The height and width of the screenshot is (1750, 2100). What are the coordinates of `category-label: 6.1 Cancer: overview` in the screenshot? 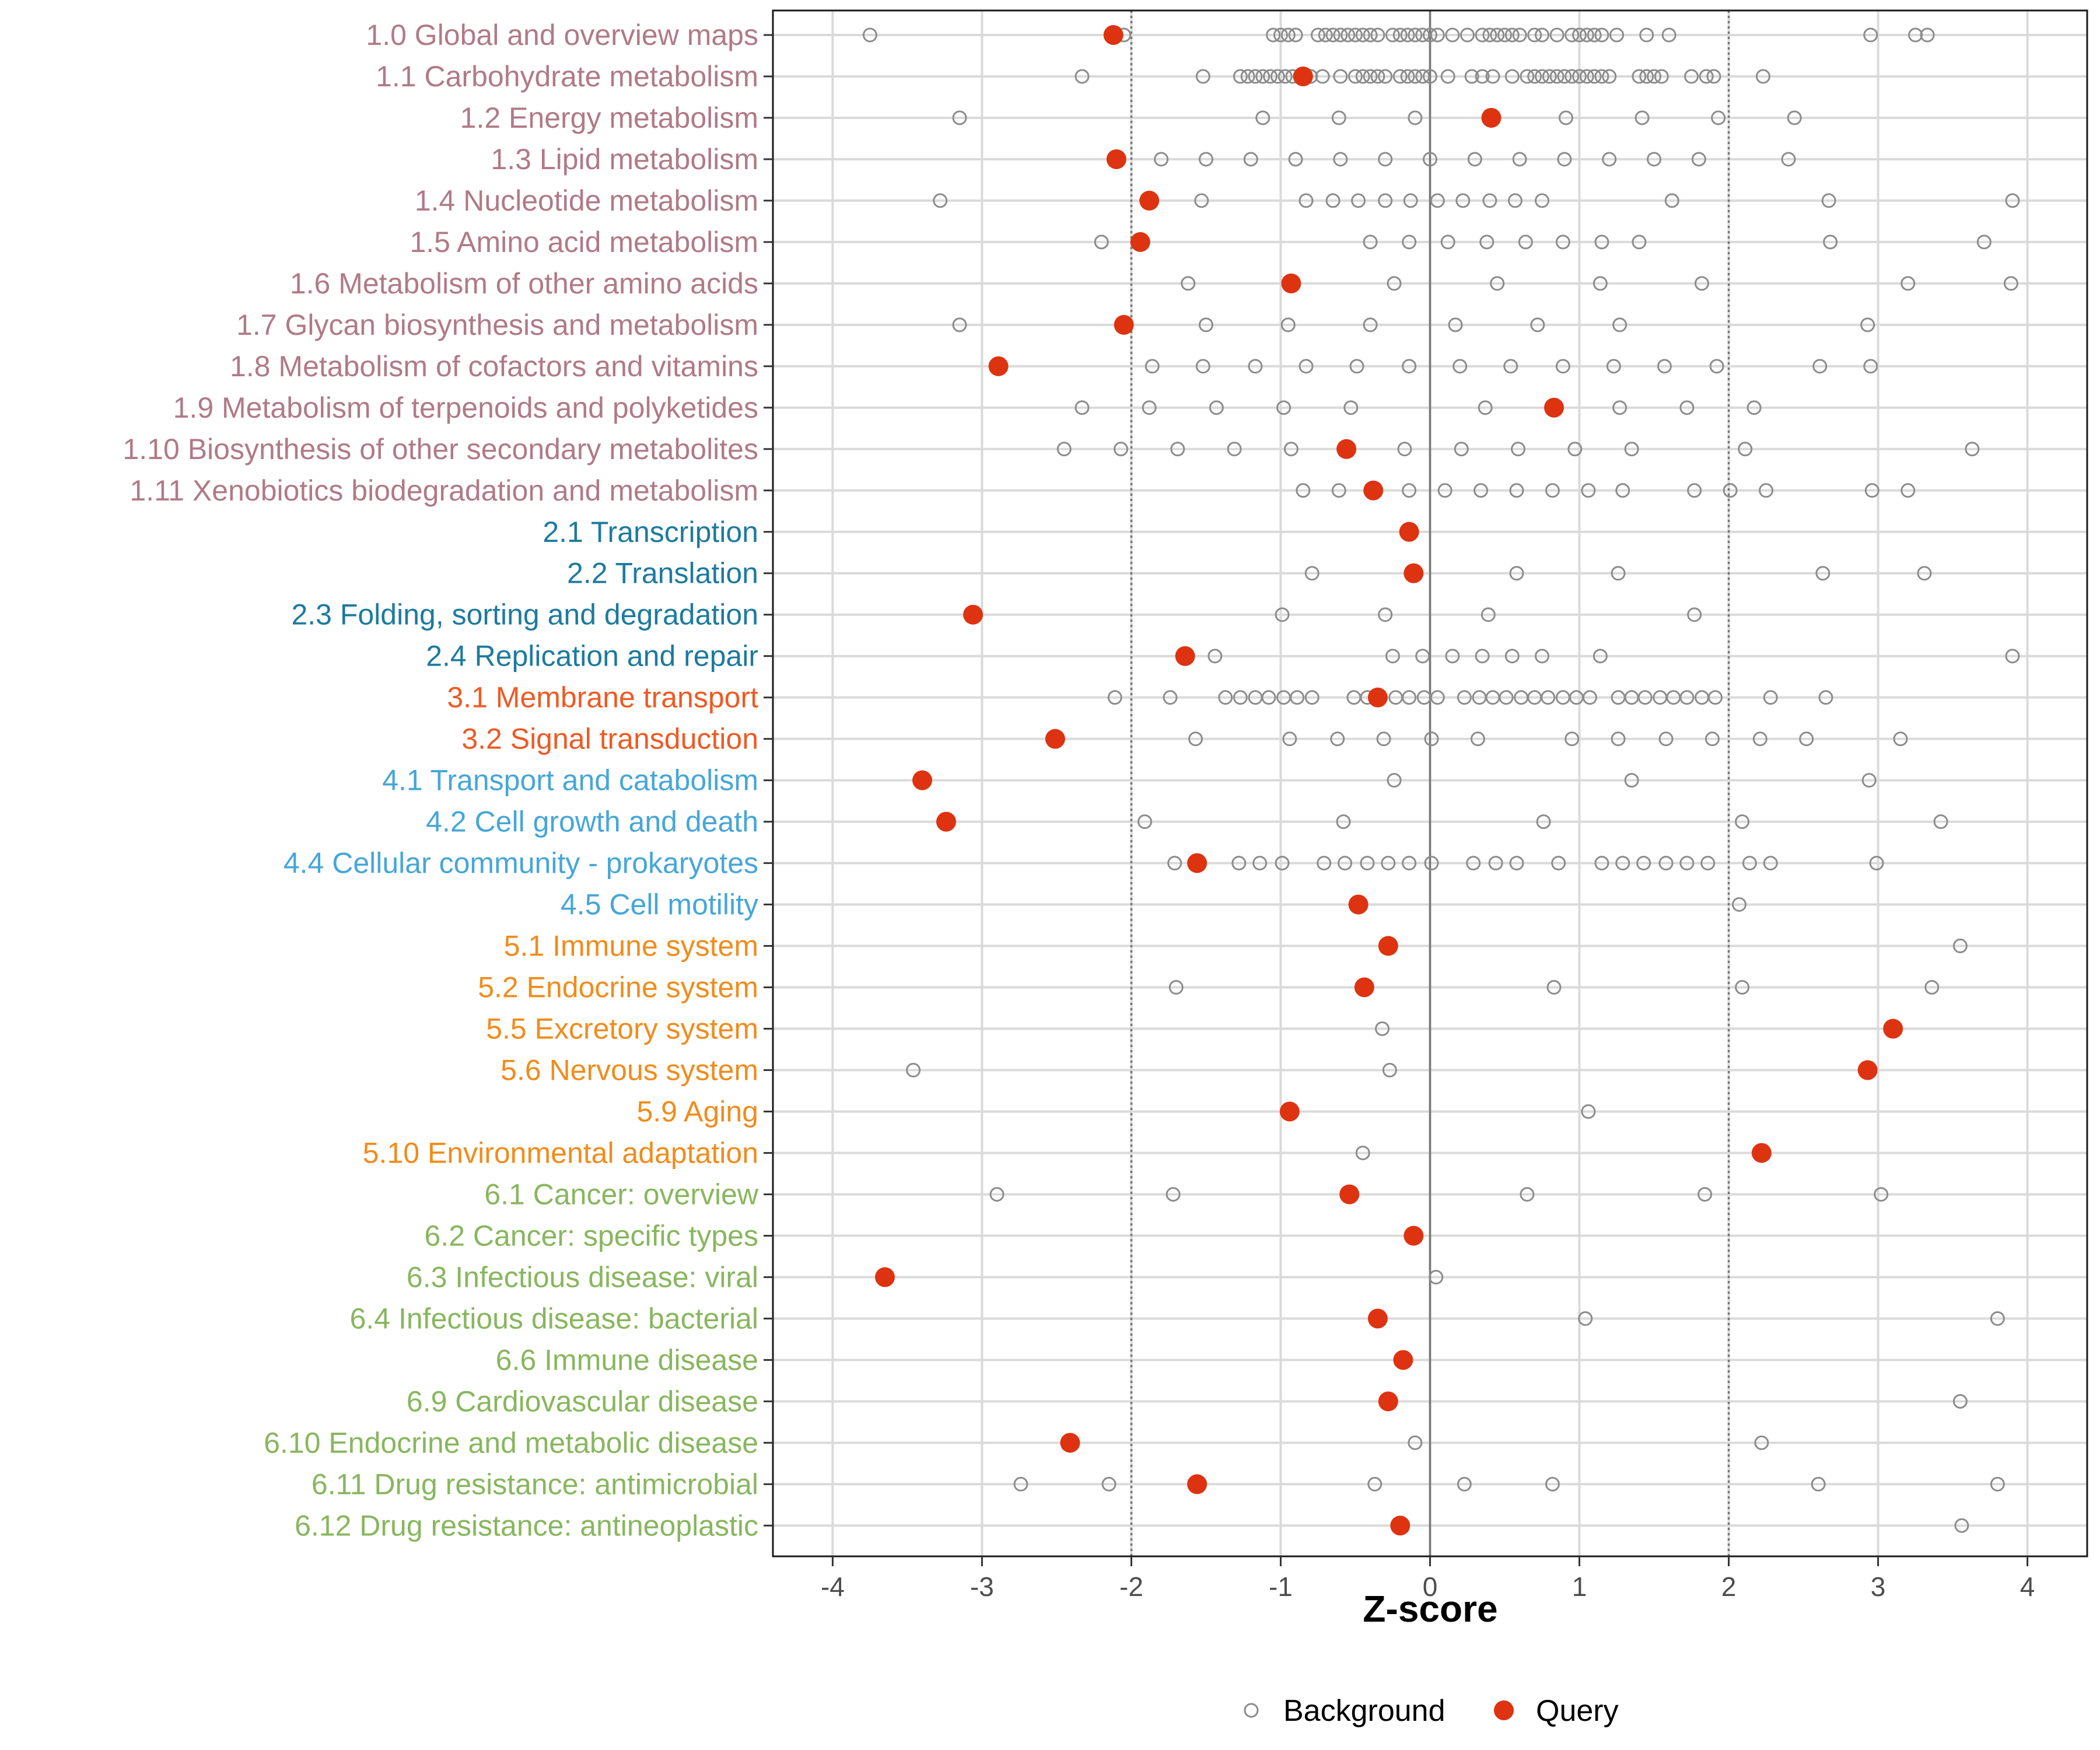 It's located at (621, 1194).